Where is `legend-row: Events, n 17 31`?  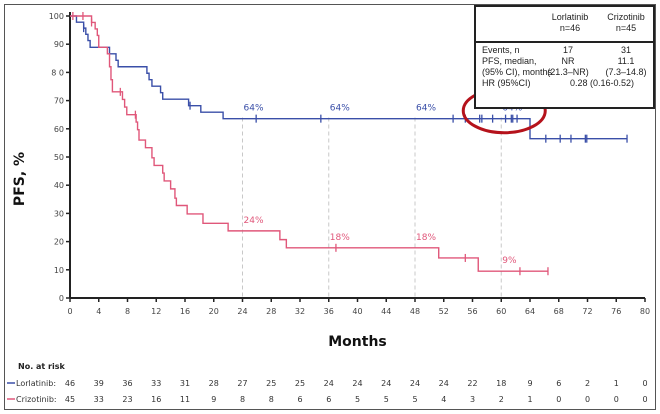 legend-row: Events, n 17 31 is located at coordinates (565, 50).